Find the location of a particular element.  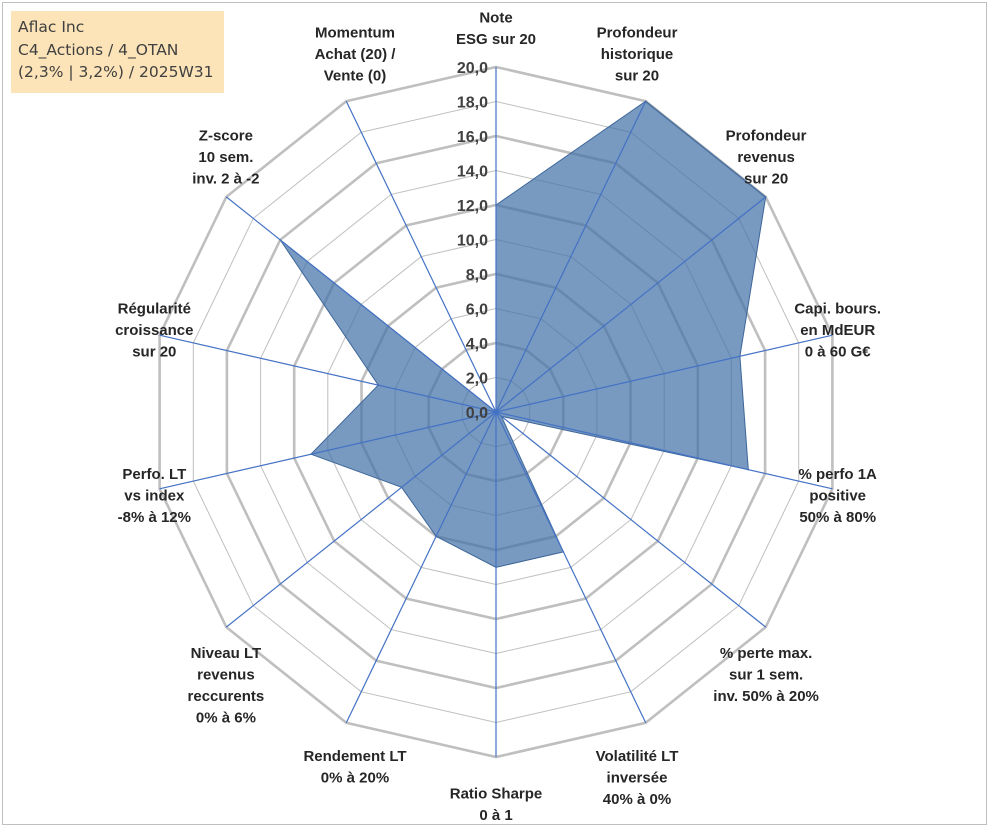

tick-label-3: 6,0 is located at coordinates (477, 310).